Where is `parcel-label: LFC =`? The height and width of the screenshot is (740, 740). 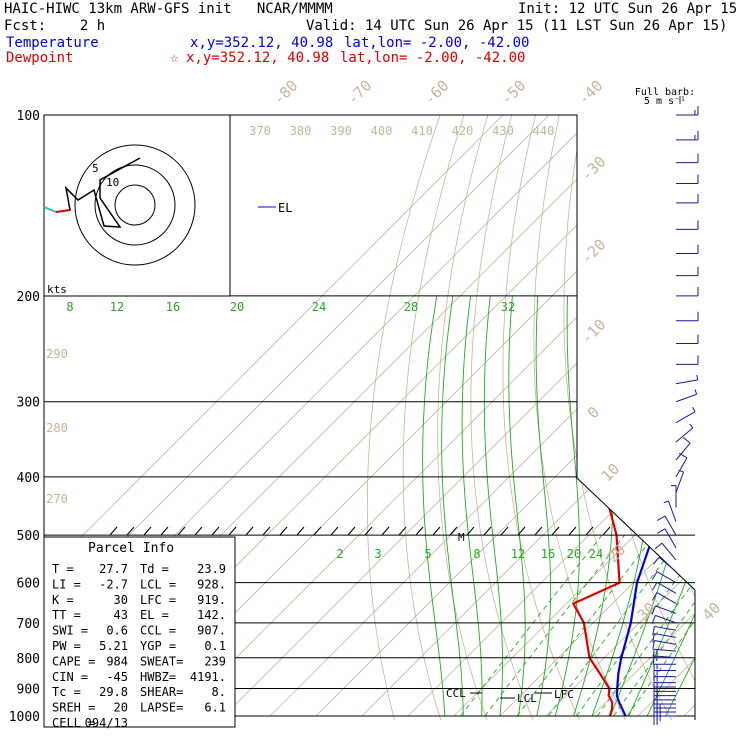 parcel-label: LFC = is located at coordinates (158, 600).